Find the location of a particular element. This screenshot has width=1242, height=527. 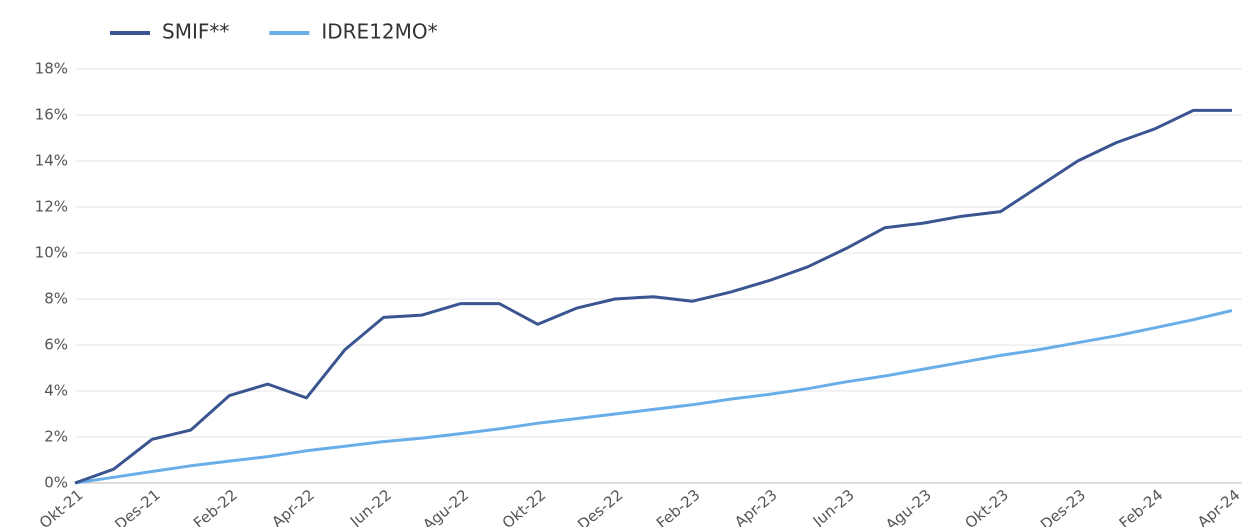

x-tick-label: Jun-22 is located at coordinates (370, 506).